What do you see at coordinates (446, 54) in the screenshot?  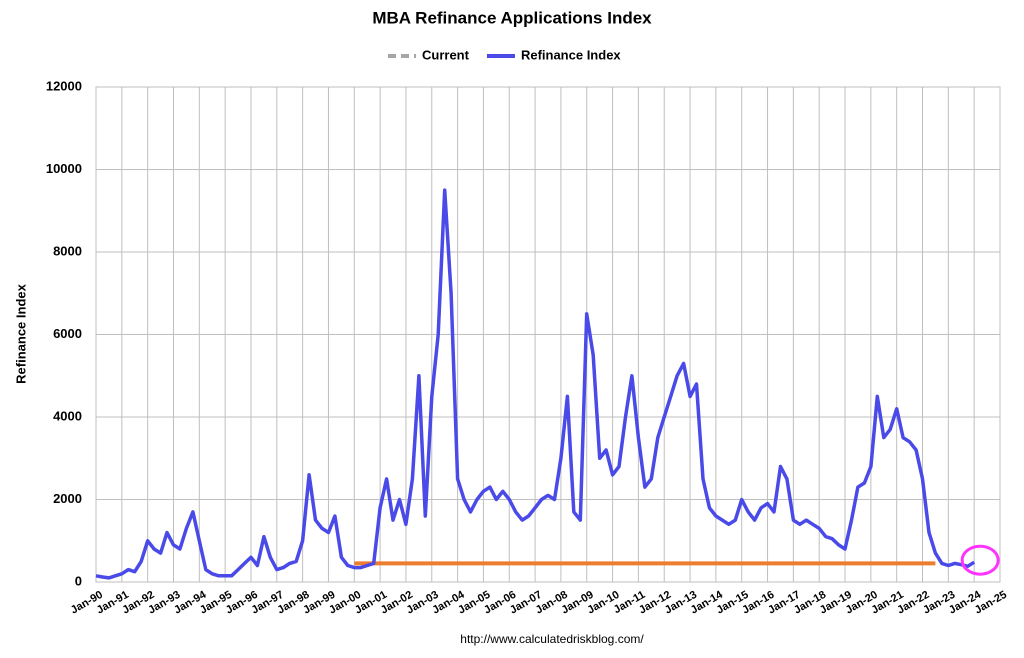 I see `legend-label: Current` at bounding box center [446, 54].